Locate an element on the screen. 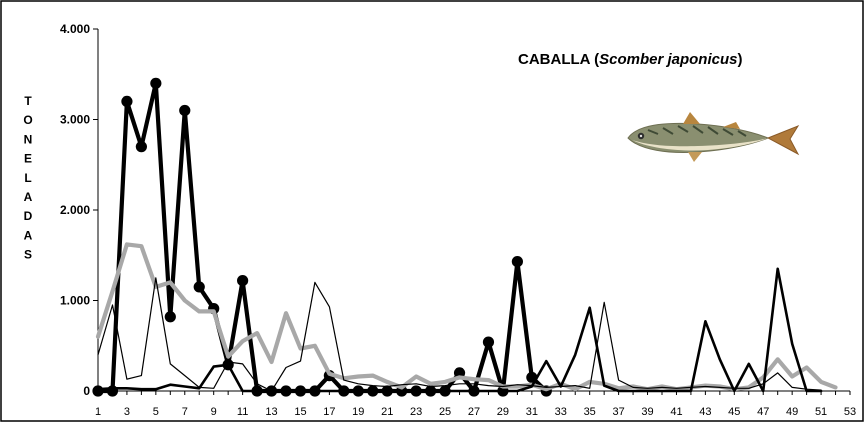  x-tick-label: 53 is located at coordinates (850, 412).